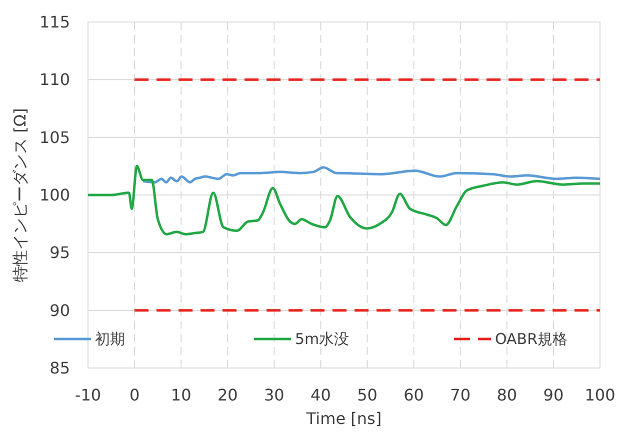 The width and height of the screenshot is (617, 435). Describe the element at coordinates (460, 395) in the screenshot. I see `x-tick-label: 70` at that location.